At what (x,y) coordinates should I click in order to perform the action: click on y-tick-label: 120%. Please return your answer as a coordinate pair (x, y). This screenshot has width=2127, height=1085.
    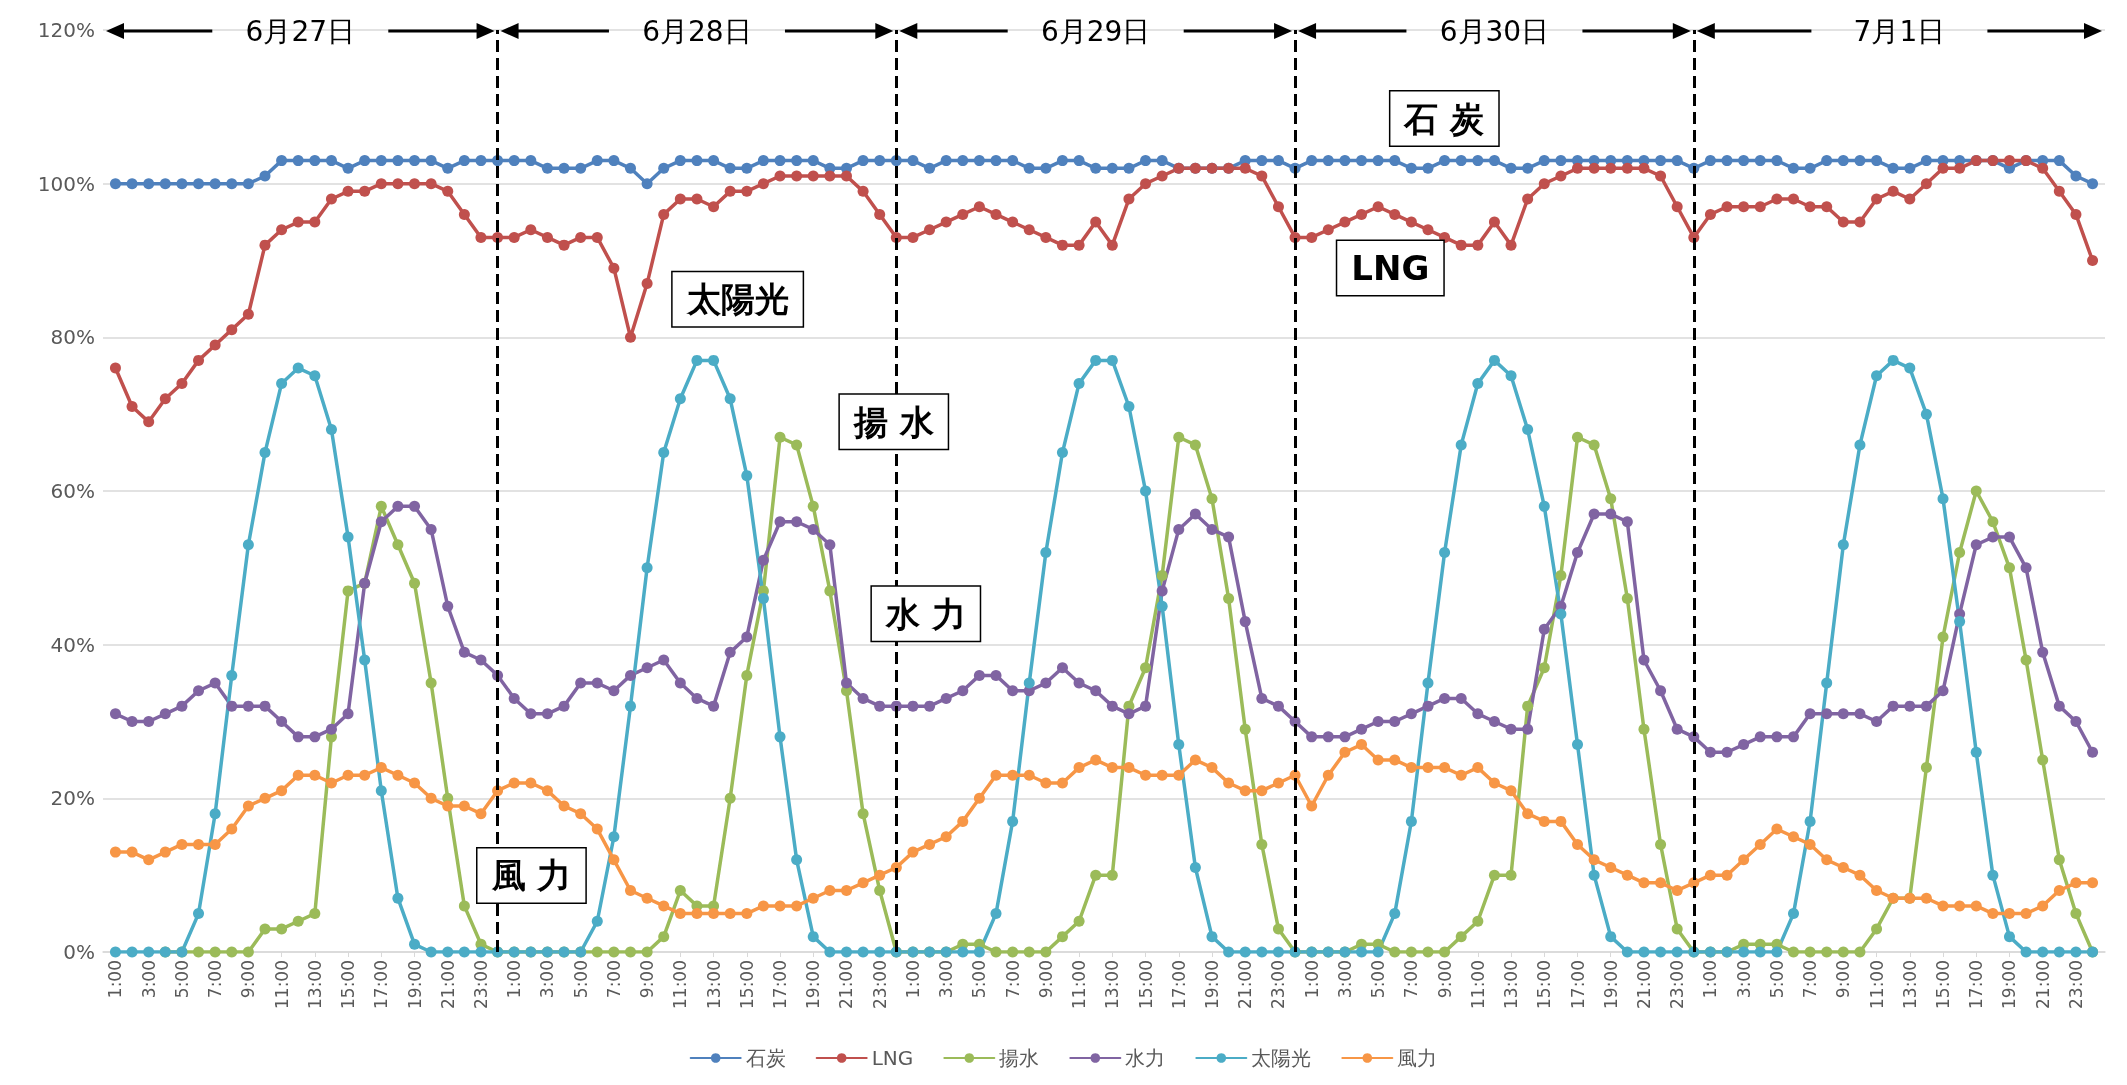
    Looking at the image, I should click on (66, 30).